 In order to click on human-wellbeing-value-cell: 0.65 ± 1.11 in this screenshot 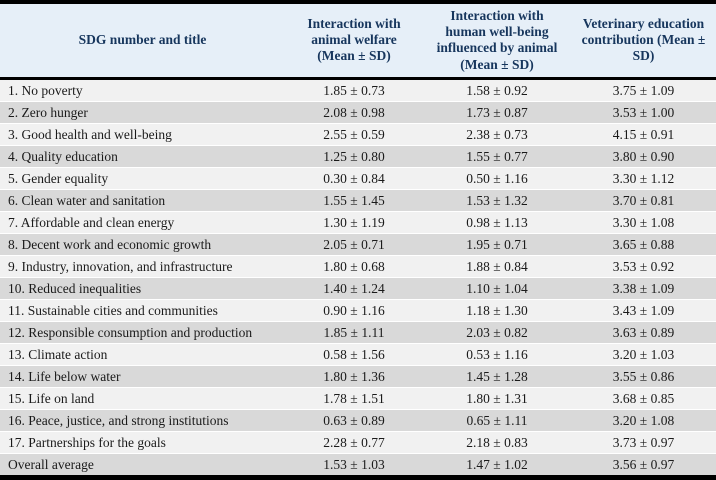, I will do `click(497, 420)`.